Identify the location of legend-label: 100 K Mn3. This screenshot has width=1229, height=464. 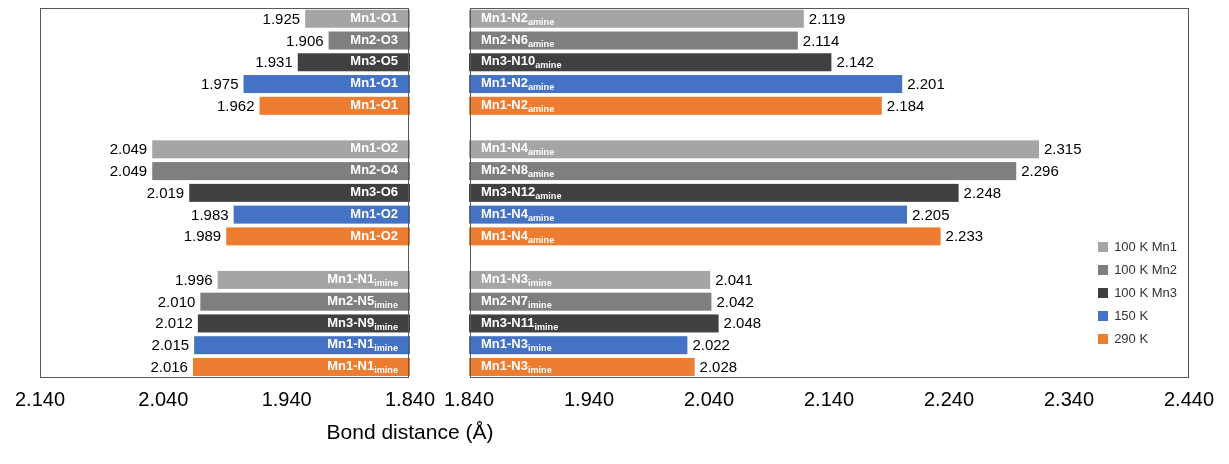
(1145, 293).